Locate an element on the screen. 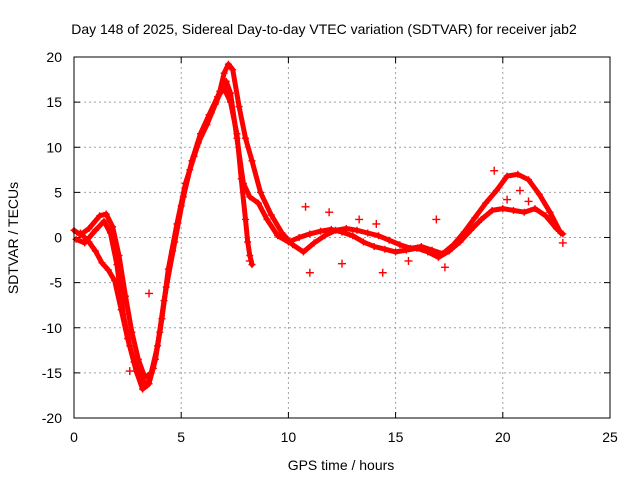 The width and height of the screenshot is (640, 480). x-tick-label: 5 is located at coordinates (181, 437).